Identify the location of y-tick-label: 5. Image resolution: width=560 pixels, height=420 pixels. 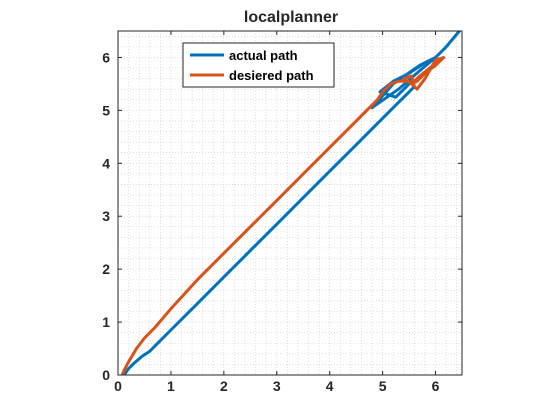
(106, 110).